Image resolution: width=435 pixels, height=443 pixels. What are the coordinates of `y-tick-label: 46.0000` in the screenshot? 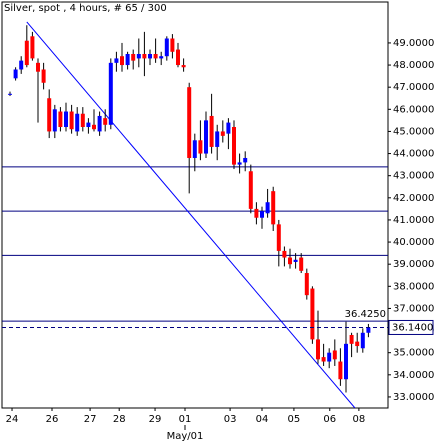 It's located at (413, 109).